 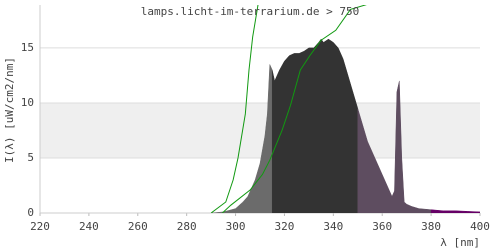 I want to click on x-tick-label: 220, so click(x=40, y=226).